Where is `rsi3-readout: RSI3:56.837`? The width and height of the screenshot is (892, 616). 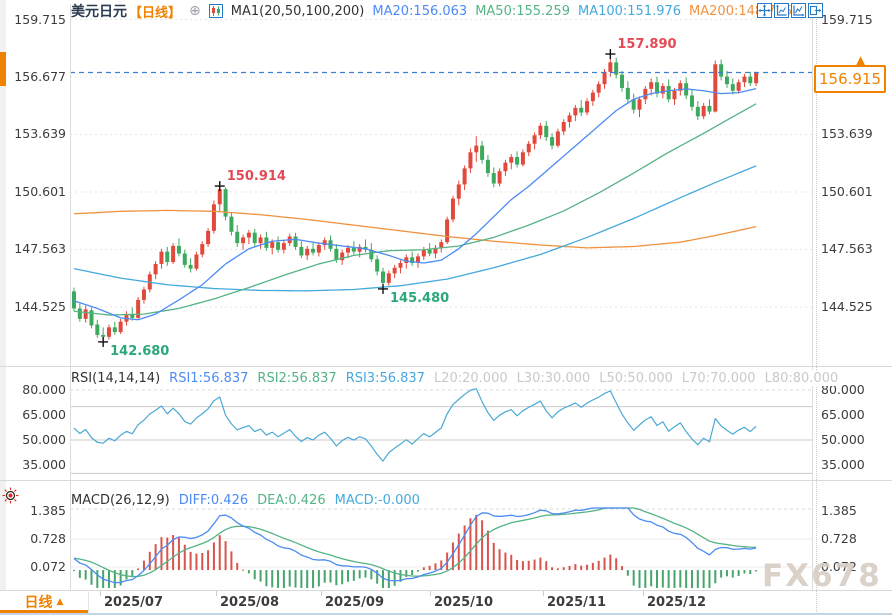
rsi3-readout: RSI3:56.837 is located at coordinates (385, 378).